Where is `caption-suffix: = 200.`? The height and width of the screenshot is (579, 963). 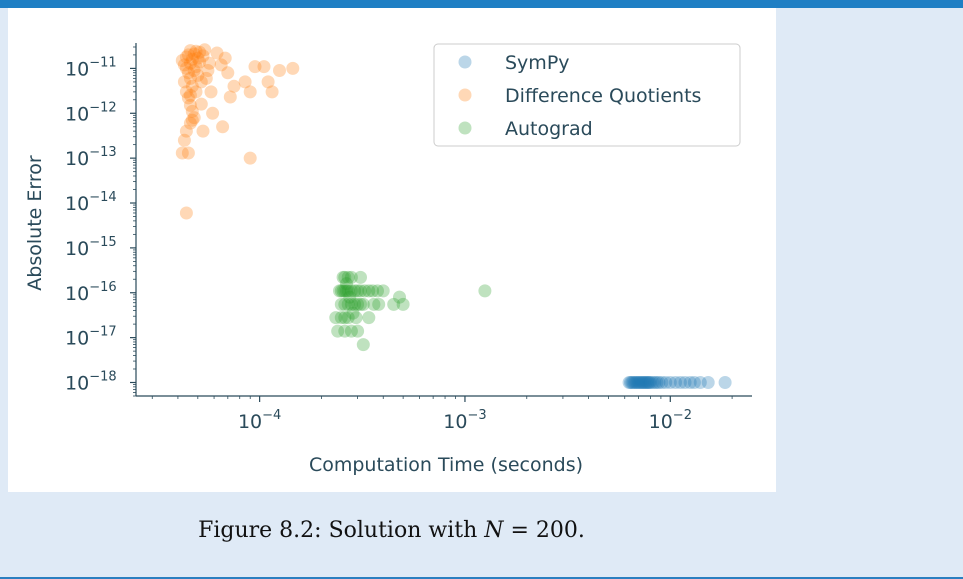
caption-suffix: = 200. is located at coordinates (544, 530).